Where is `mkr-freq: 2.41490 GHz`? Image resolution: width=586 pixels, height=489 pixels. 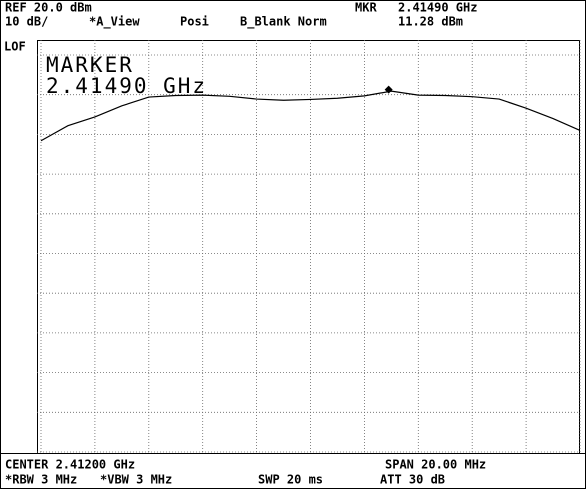
mkr-freq: 2.41490 GHz is located at coordinates (437, 8).